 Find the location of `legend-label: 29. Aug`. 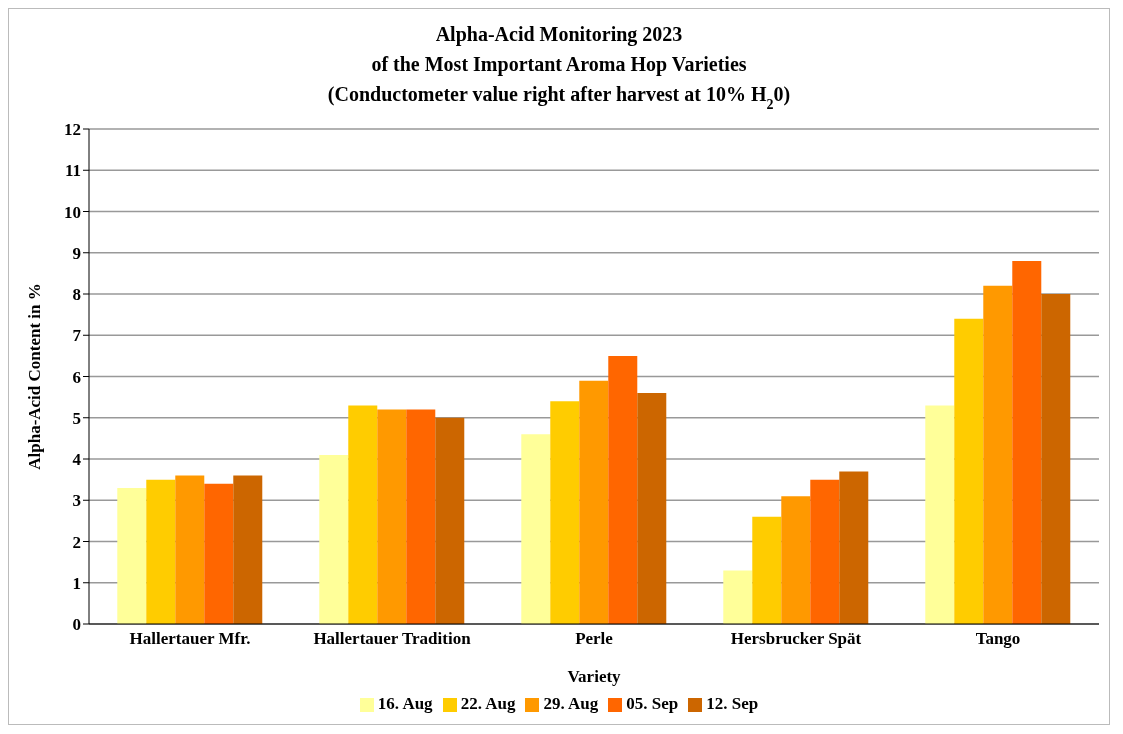

legend-label: 29. Aug is located at coordinates (571, 703).